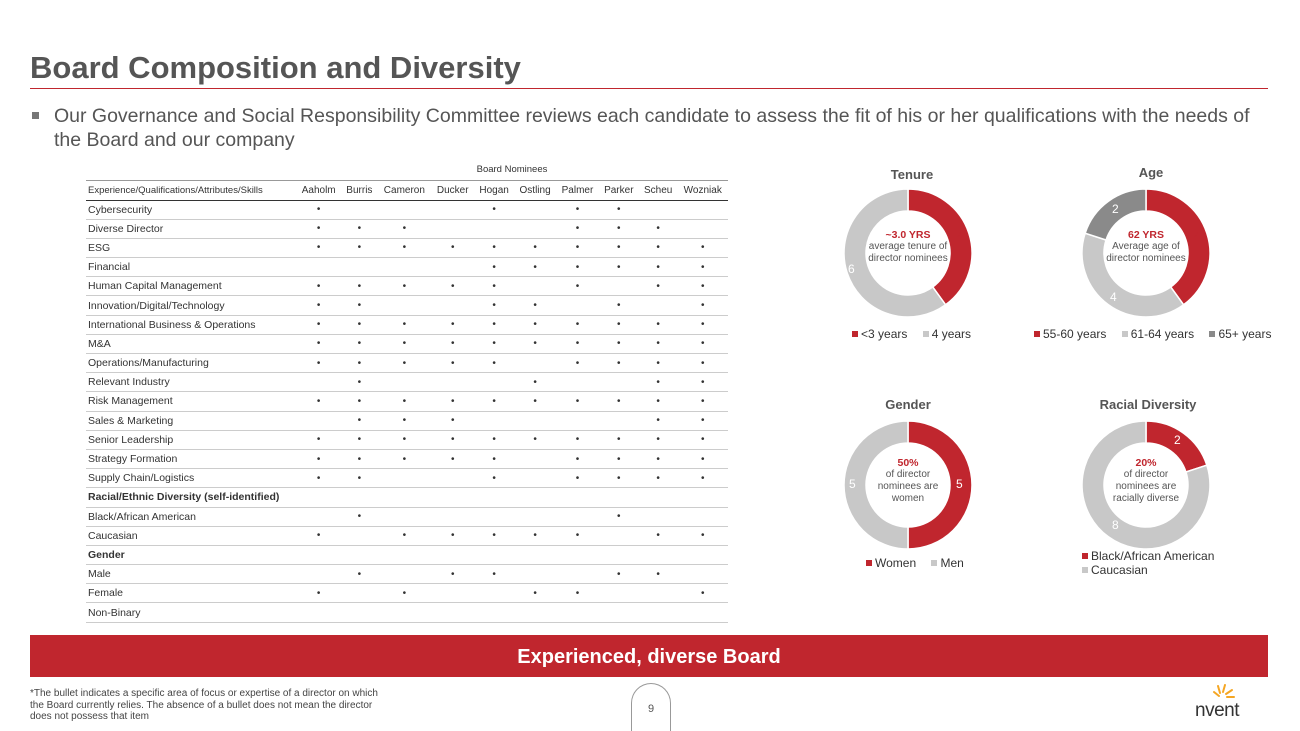  Describe the element at coordinates (191, 536) in the screenshot. I see `skill-label: Caucasian` at that location.